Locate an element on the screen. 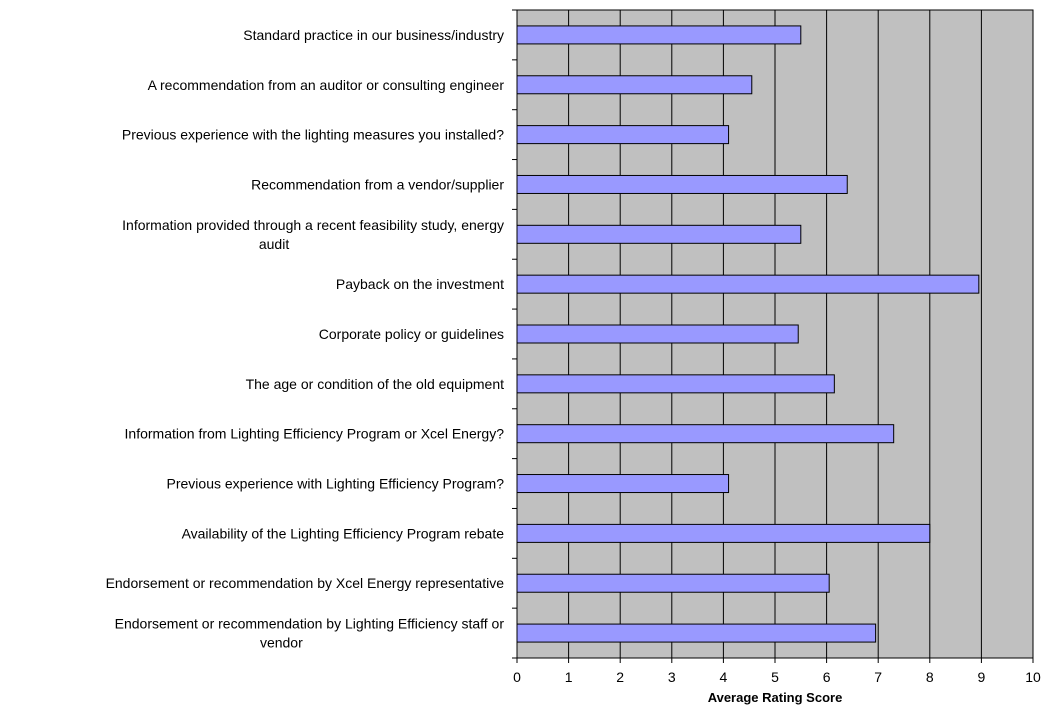  category-label: Payback on the investment is located at coordinates (420, 284).